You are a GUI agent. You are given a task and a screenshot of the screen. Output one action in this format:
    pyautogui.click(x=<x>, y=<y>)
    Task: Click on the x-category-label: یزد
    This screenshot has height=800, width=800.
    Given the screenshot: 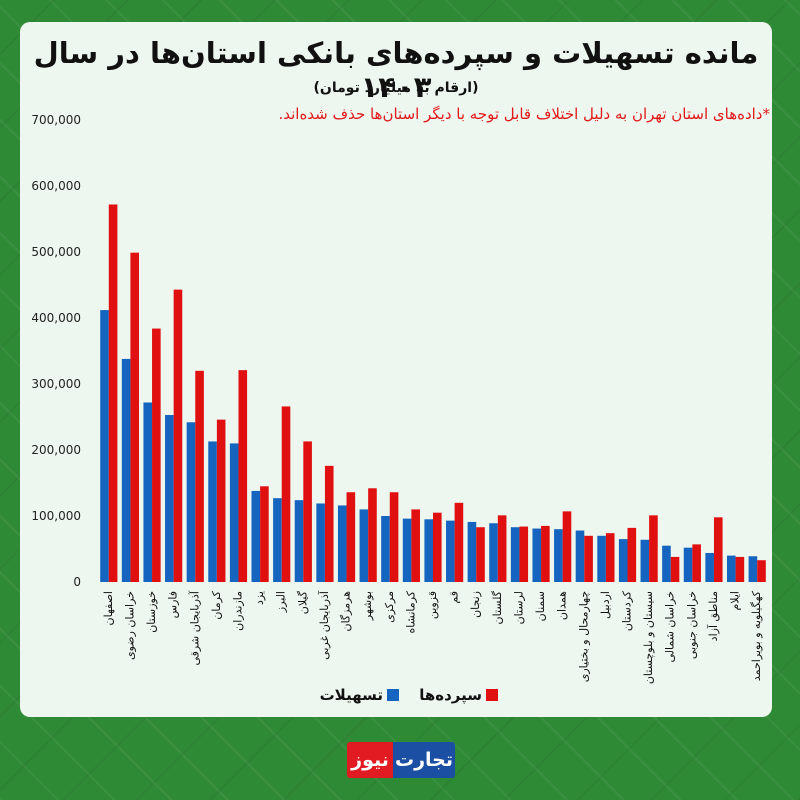 What is the action you would take?
    pyautogui.click(x=259, y=598)
    